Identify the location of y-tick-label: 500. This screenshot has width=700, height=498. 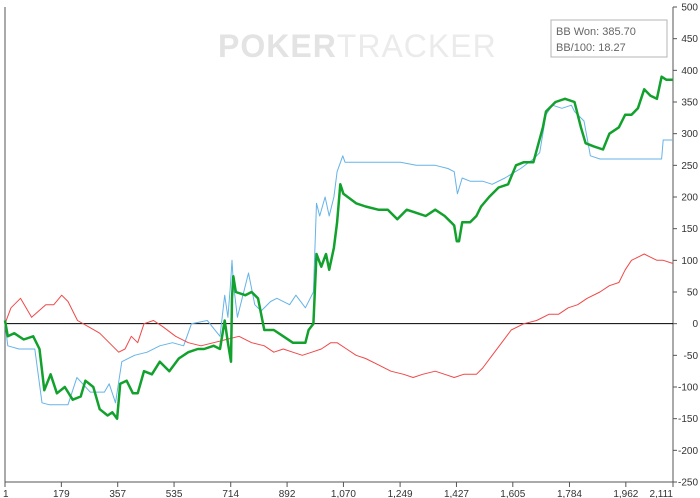
(689, 8).